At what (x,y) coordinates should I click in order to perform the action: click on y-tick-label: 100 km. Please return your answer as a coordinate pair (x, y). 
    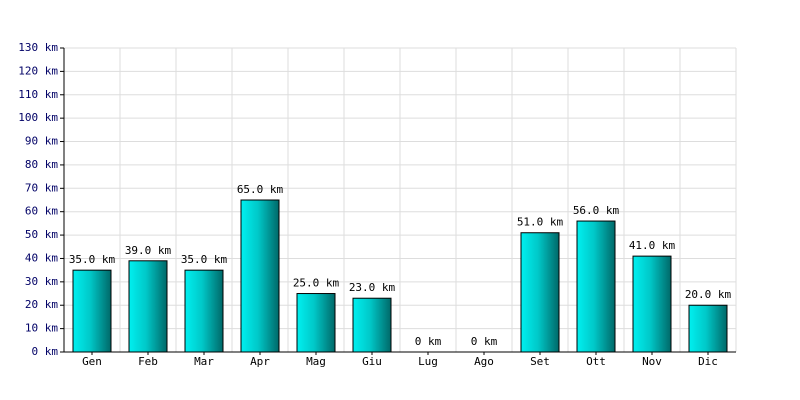
    Looking at the image, I should click on (38, 117).